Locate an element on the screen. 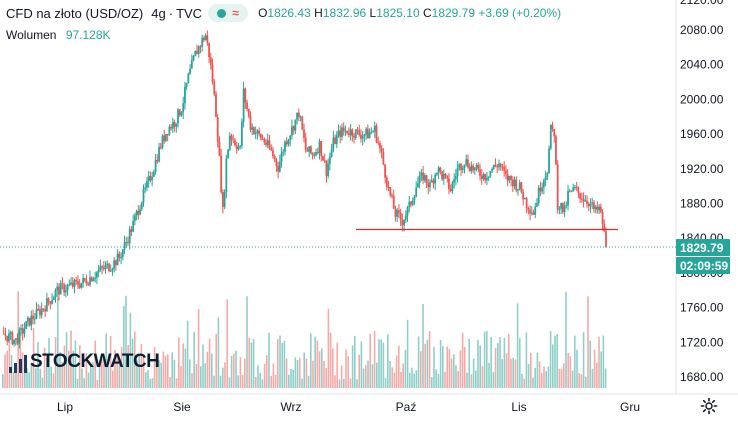 The image size is (738, 426). volume-label: Wolumen is located at coordinates (31, 35).